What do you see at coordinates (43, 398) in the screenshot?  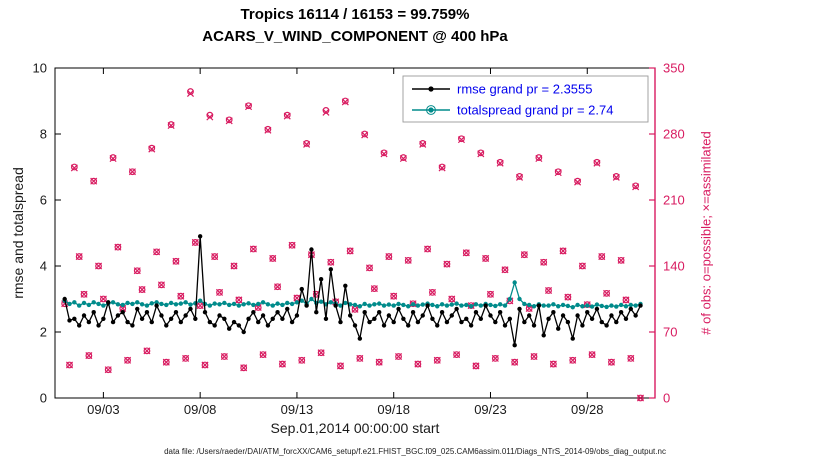 I see `y-left-tick-label: 0` at bounding box center [43, 398].